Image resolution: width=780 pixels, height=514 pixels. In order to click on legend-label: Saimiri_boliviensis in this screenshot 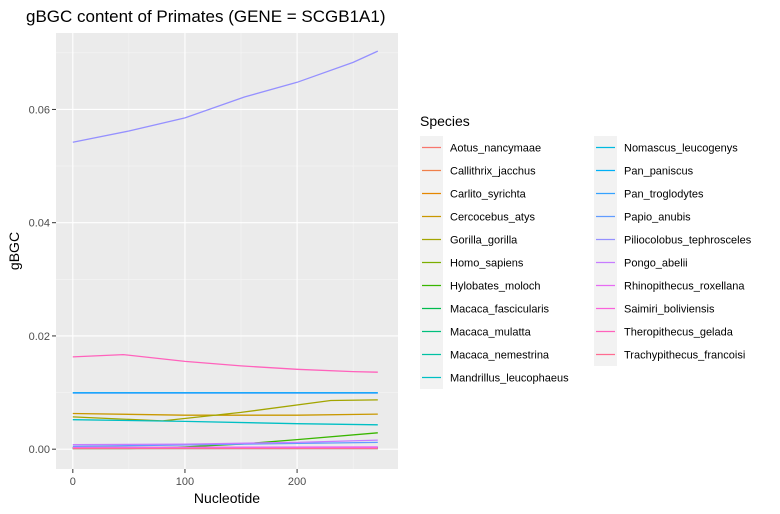, I will do `click(669, 310)`.